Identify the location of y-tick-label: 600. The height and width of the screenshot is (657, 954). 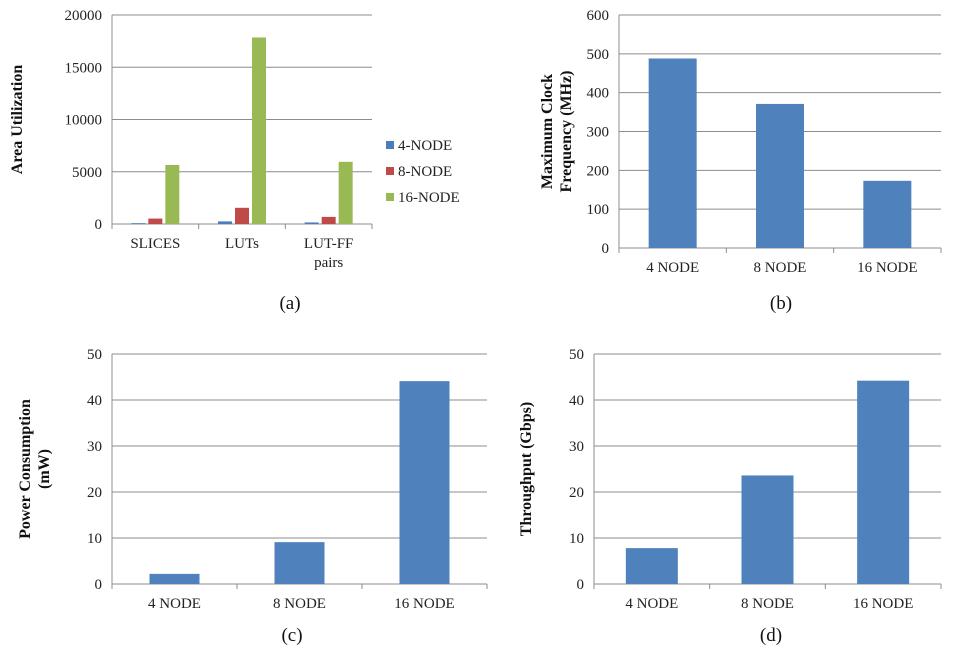
(598, 16).